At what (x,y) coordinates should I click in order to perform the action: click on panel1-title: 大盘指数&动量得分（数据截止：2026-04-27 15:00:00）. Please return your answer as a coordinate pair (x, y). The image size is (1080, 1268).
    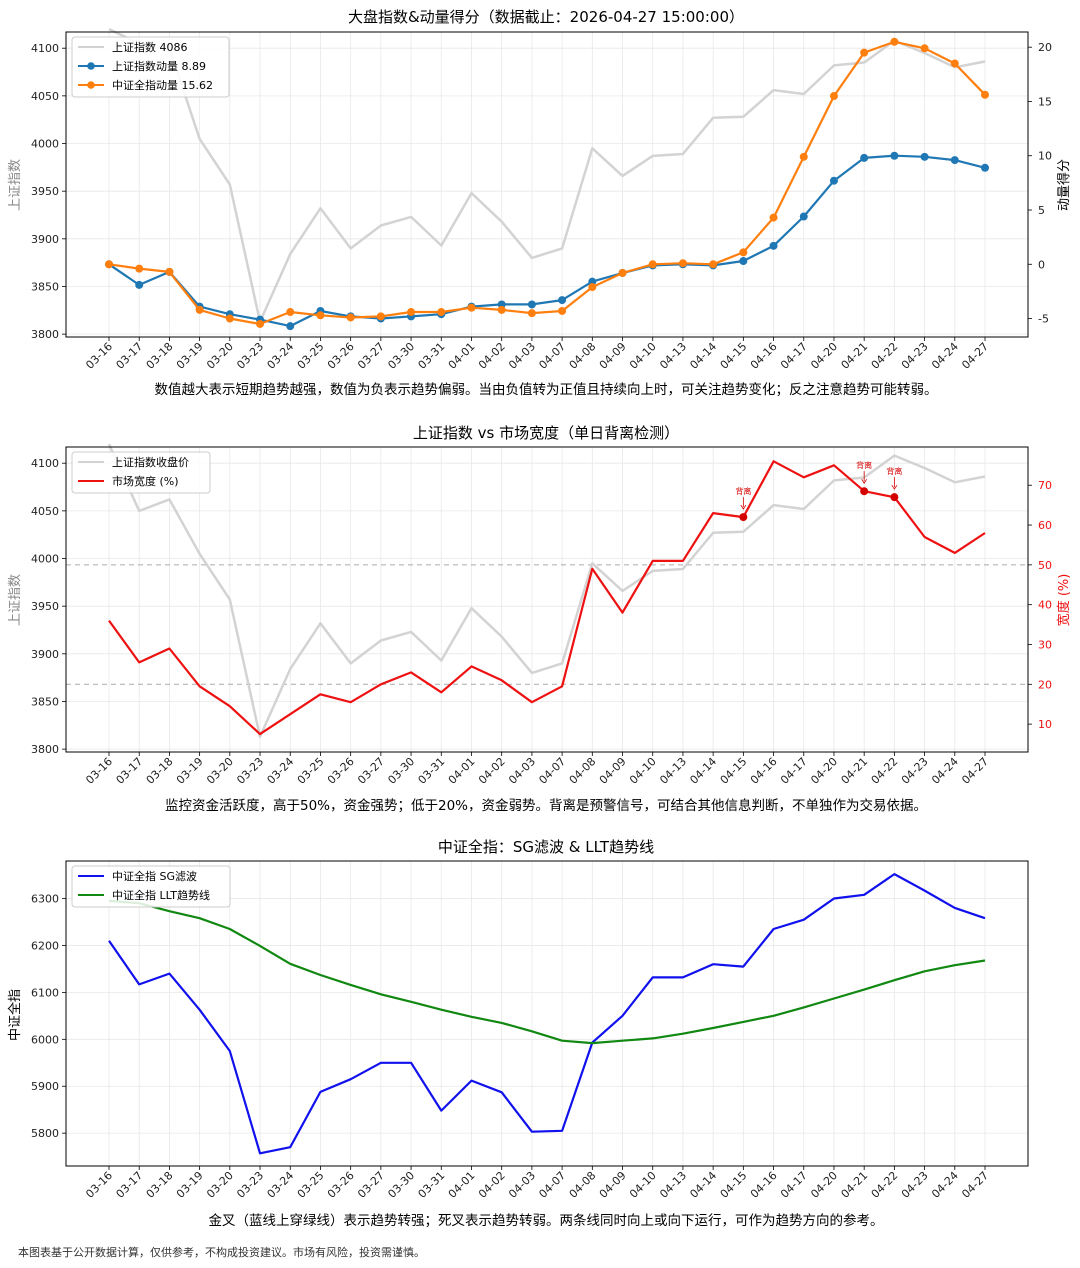
    Looking at the image, I should click on (546, 17).